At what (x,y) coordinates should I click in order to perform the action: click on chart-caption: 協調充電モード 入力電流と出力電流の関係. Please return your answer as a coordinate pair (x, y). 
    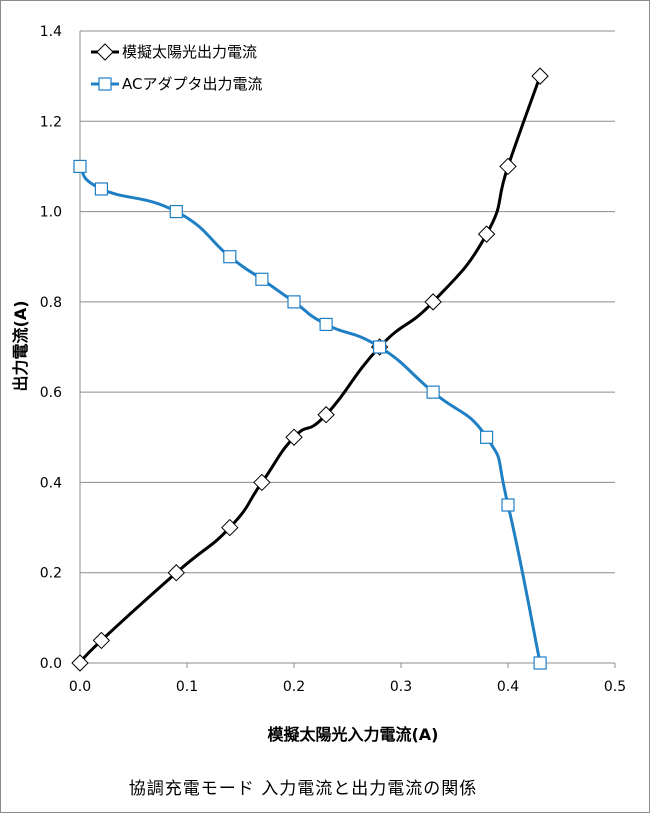
    Looking at the image, I should click on (303, 789).